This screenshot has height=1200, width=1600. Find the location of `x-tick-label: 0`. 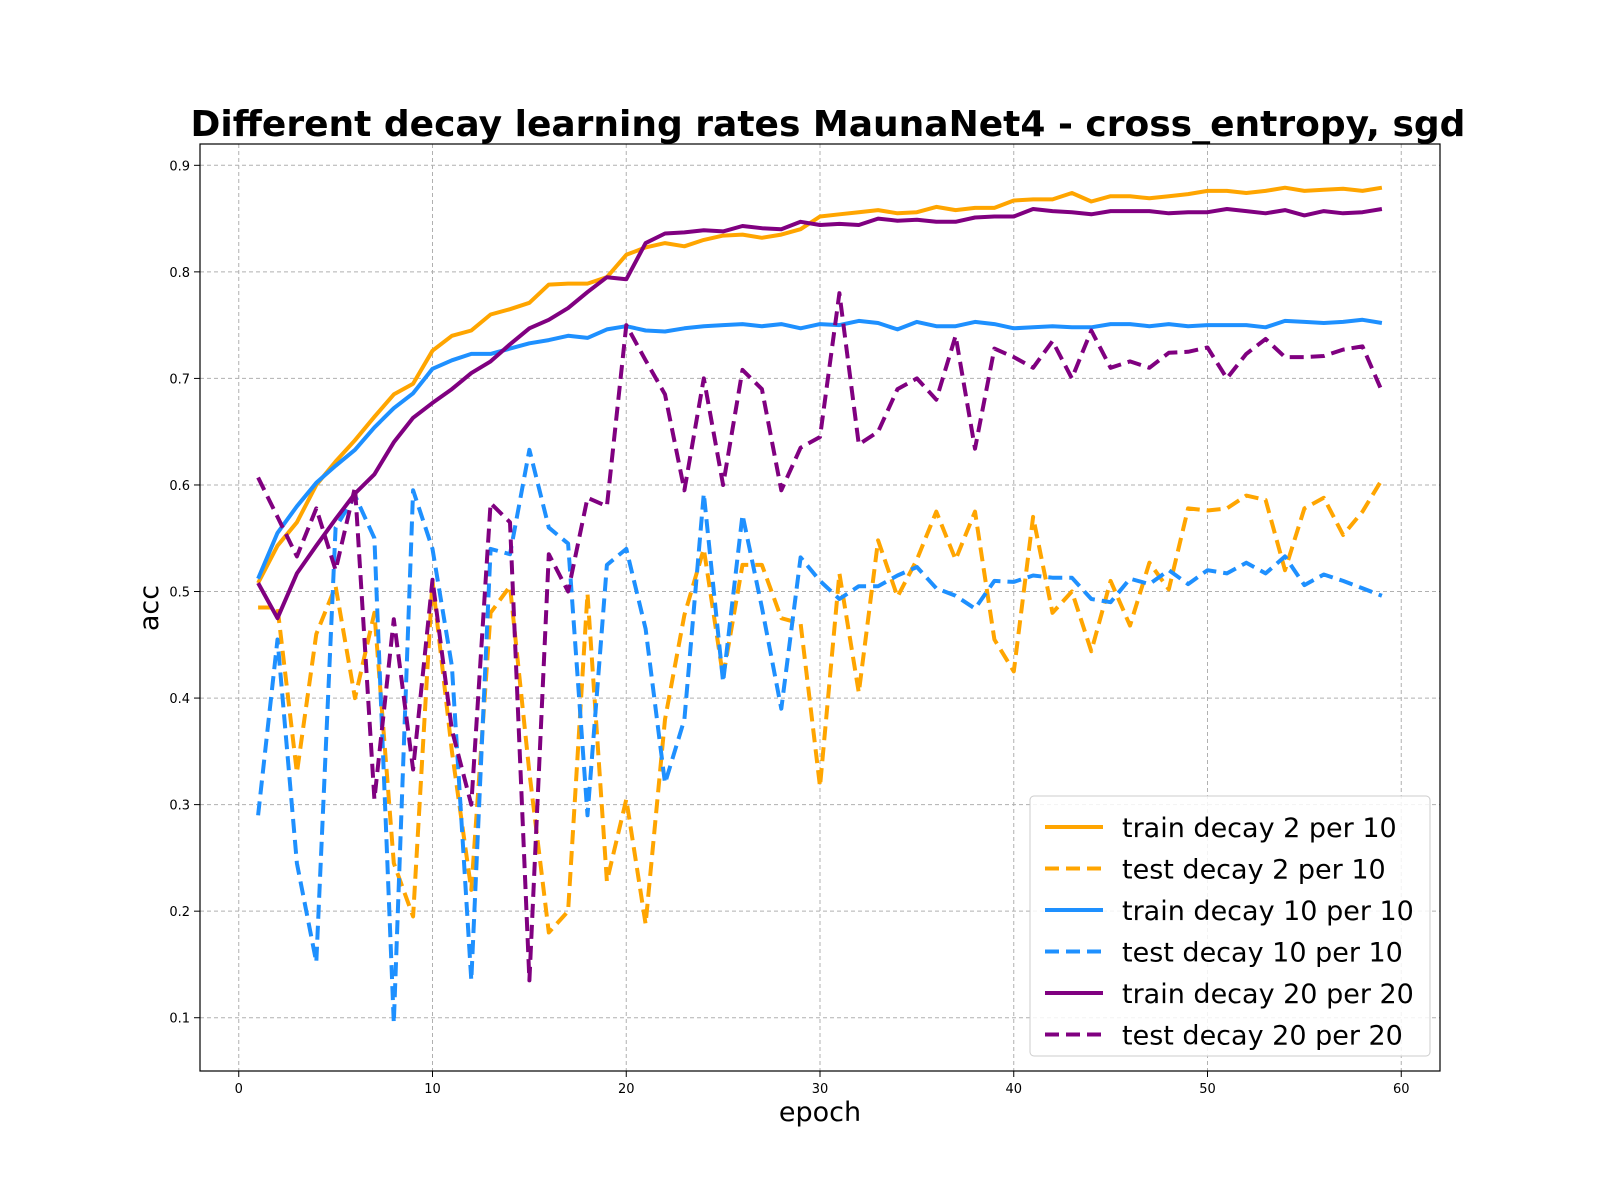

x-tick-label: 0 is located at coordinates (239, 1089).